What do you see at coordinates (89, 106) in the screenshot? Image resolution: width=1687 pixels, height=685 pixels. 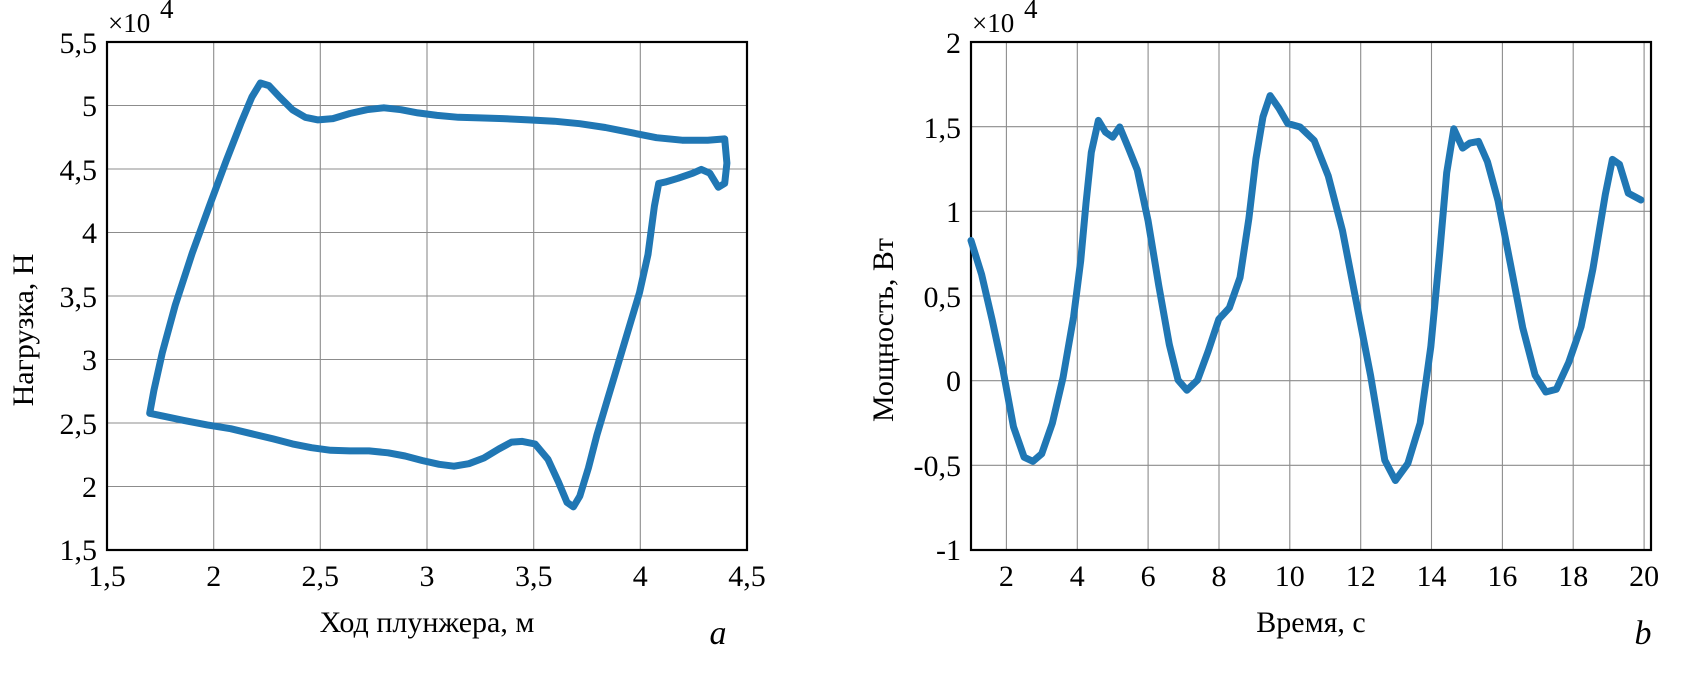 I see `svg-text: 5` at bounding box center [89, 106].